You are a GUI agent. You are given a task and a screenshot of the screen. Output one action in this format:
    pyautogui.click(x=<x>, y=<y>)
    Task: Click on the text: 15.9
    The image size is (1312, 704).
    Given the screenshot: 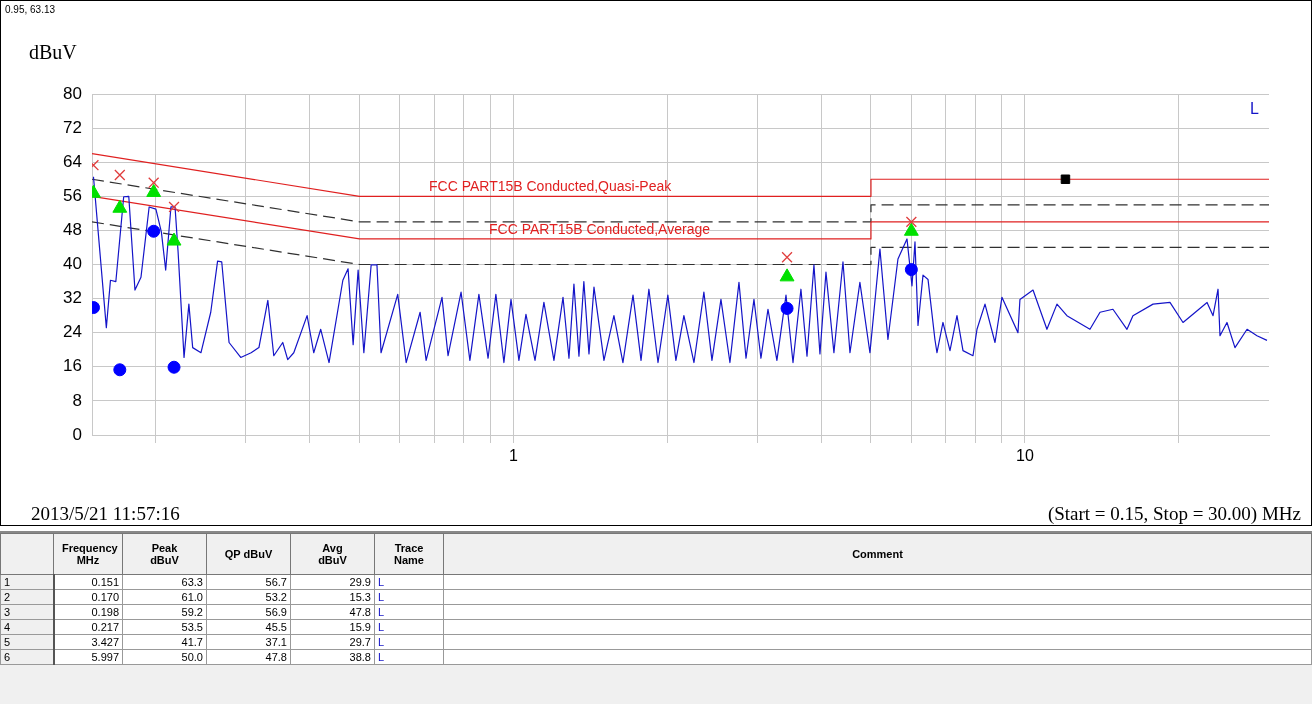 What is the action you would take?
    pyautogui.click(x=332, y=627)
    